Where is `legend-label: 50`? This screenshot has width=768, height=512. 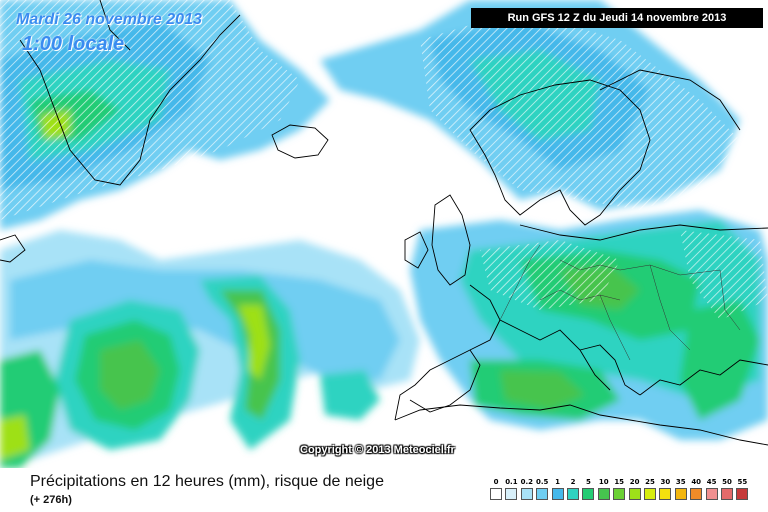
legend-label: 50 is located at coordinates (727, 482).